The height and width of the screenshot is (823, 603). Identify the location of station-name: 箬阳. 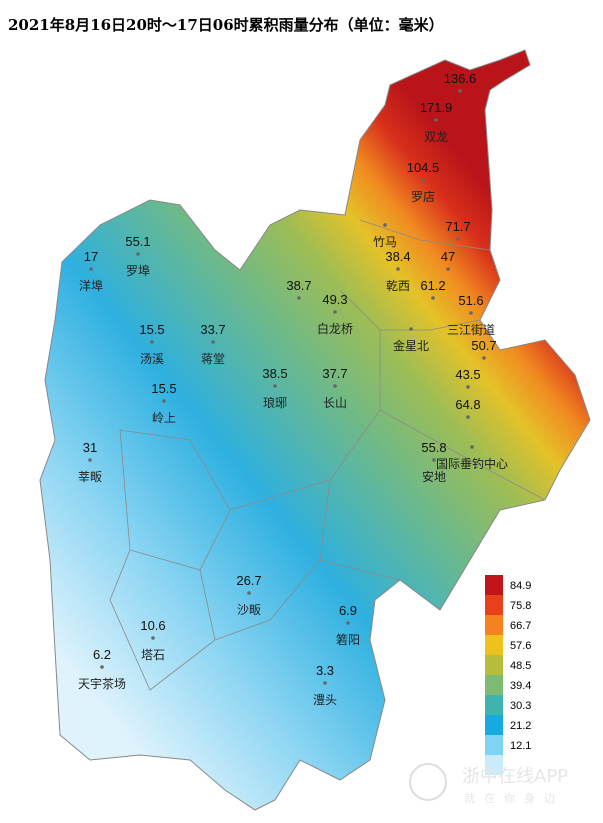
(348, 640).